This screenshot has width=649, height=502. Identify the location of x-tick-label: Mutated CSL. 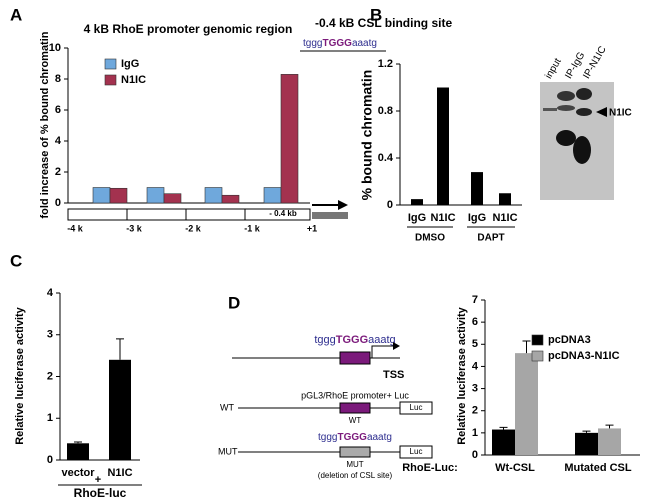
(598, 468).